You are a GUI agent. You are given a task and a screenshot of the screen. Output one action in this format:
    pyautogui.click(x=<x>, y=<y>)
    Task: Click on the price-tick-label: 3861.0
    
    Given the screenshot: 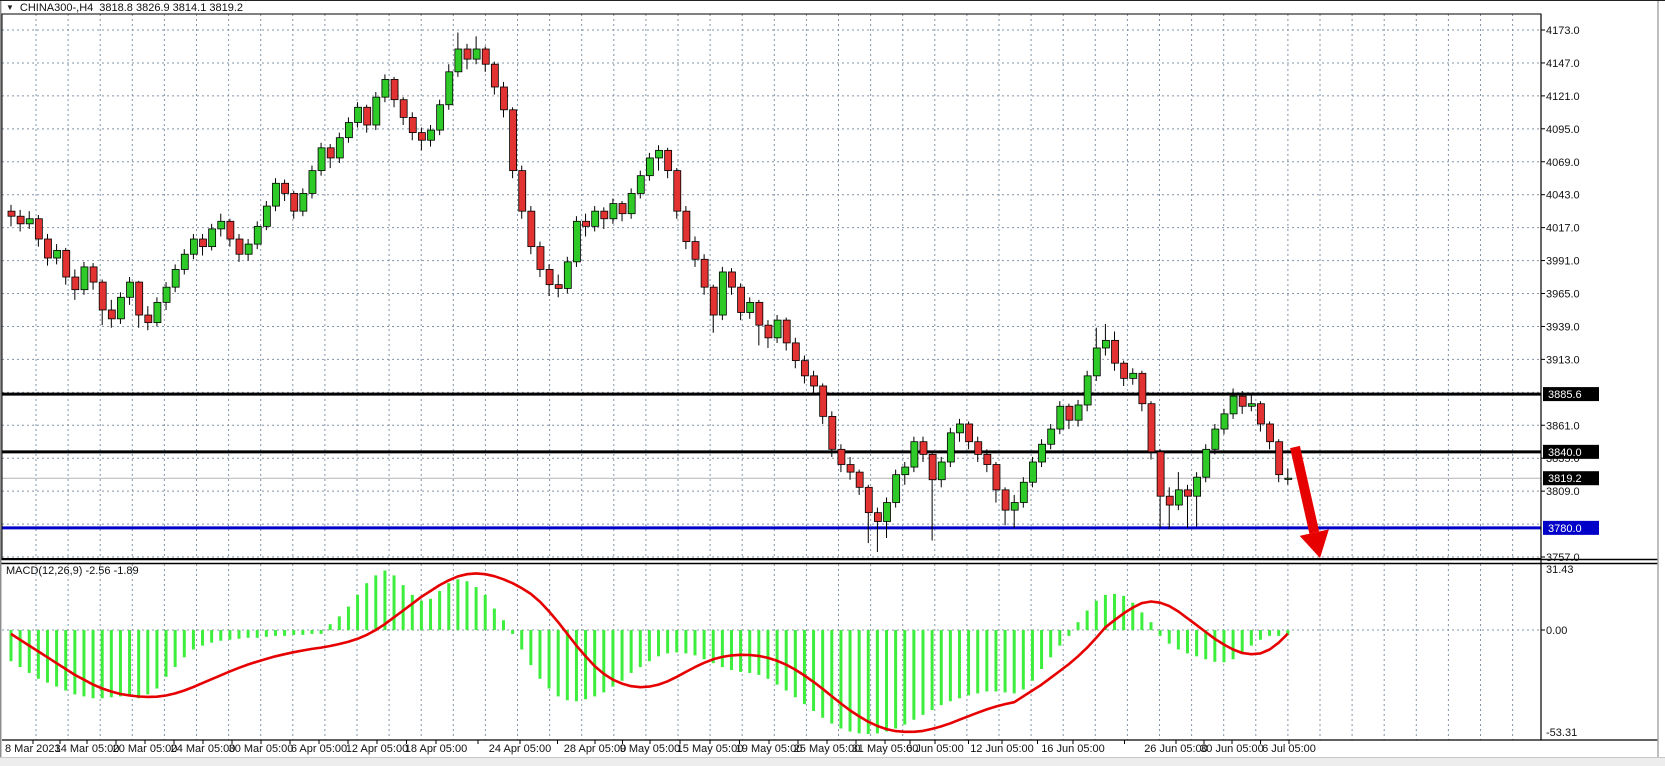 What is the action you would take?
    pyautogui.click(x=1563, y=426)
    